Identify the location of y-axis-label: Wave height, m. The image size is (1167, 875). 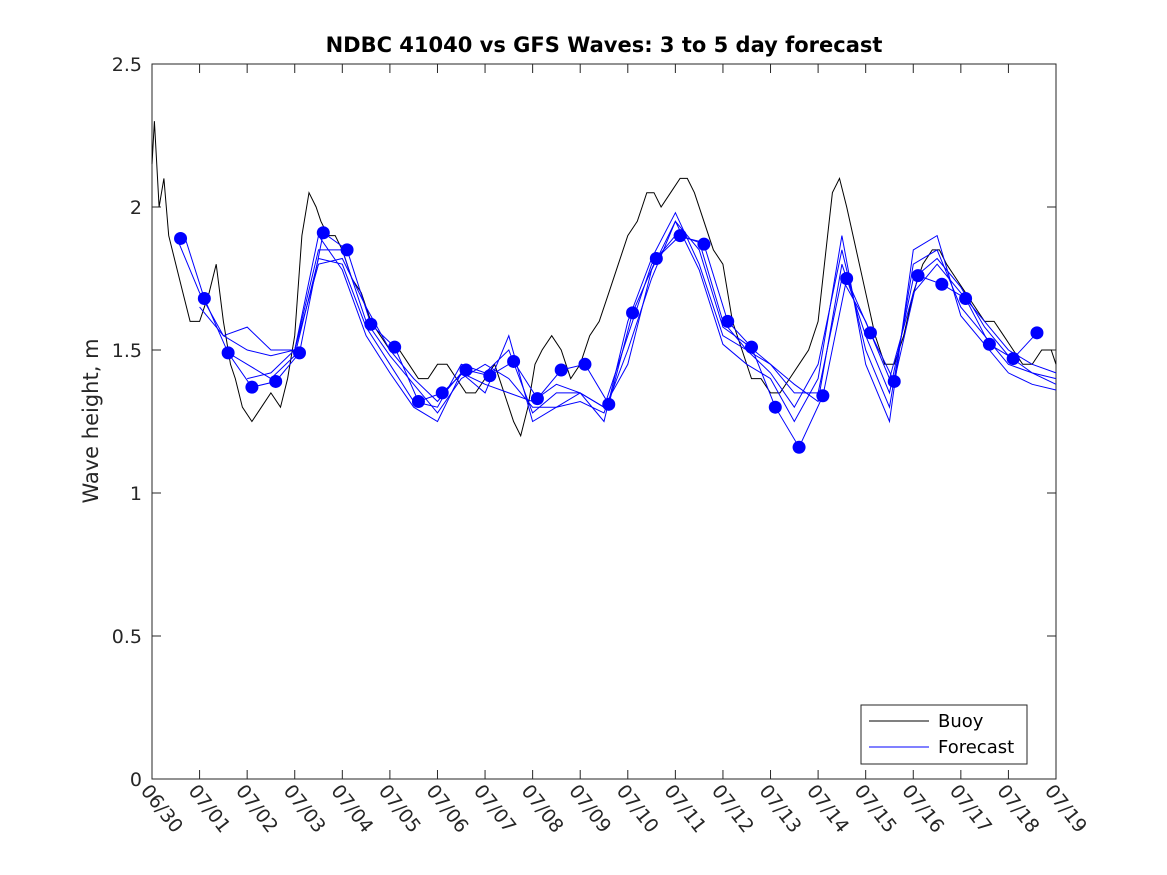
(91, 420).